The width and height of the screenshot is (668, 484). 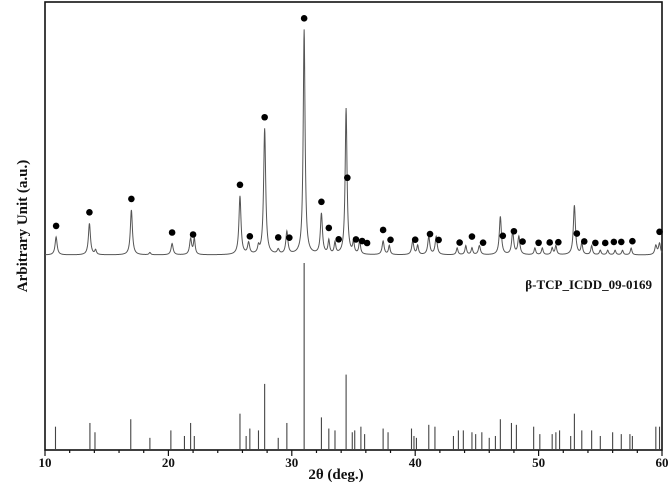 I want to click on x-tick-label: 60, so click(x=662, y=462).